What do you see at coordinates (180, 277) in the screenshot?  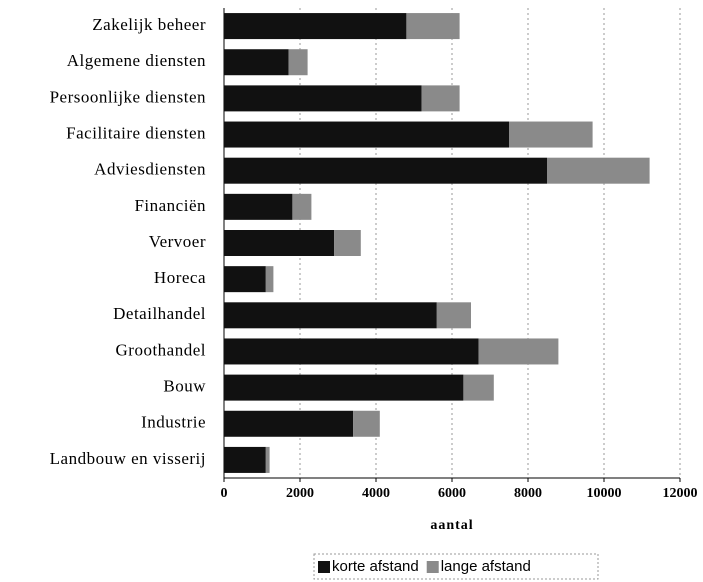 I see `y-tick-label: Horeca` at bounding box center [180, 277].